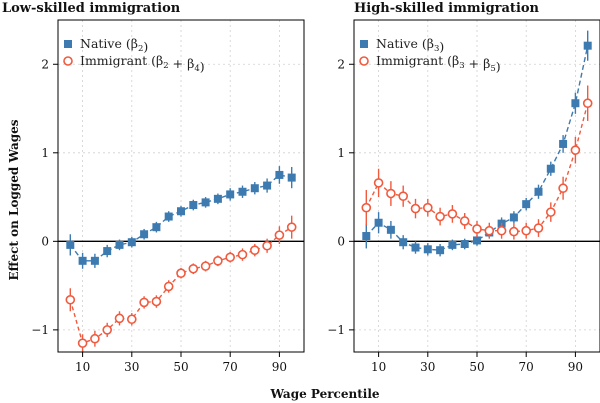 The width and height of the screenshot is (600, 403). What do you see at coordinates (324, 394) in the screenshot?
I see `x-axis-label: Wage Percentile` at bounding box center [324, 394].